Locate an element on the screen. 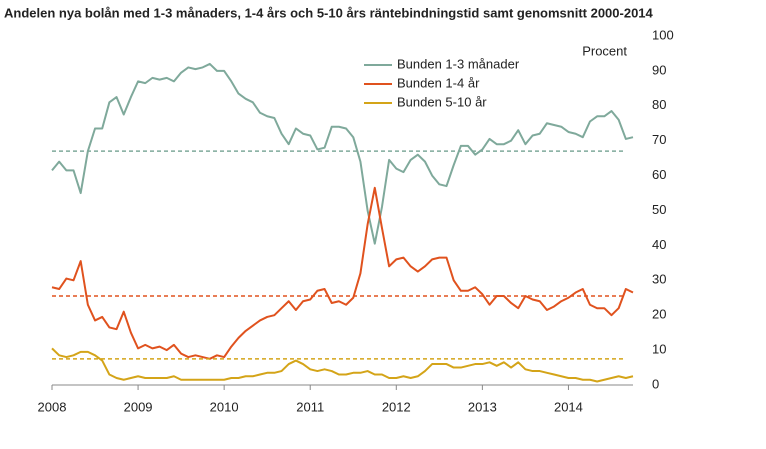  y-tick-label: 80 is located at coordinates (659, 104).